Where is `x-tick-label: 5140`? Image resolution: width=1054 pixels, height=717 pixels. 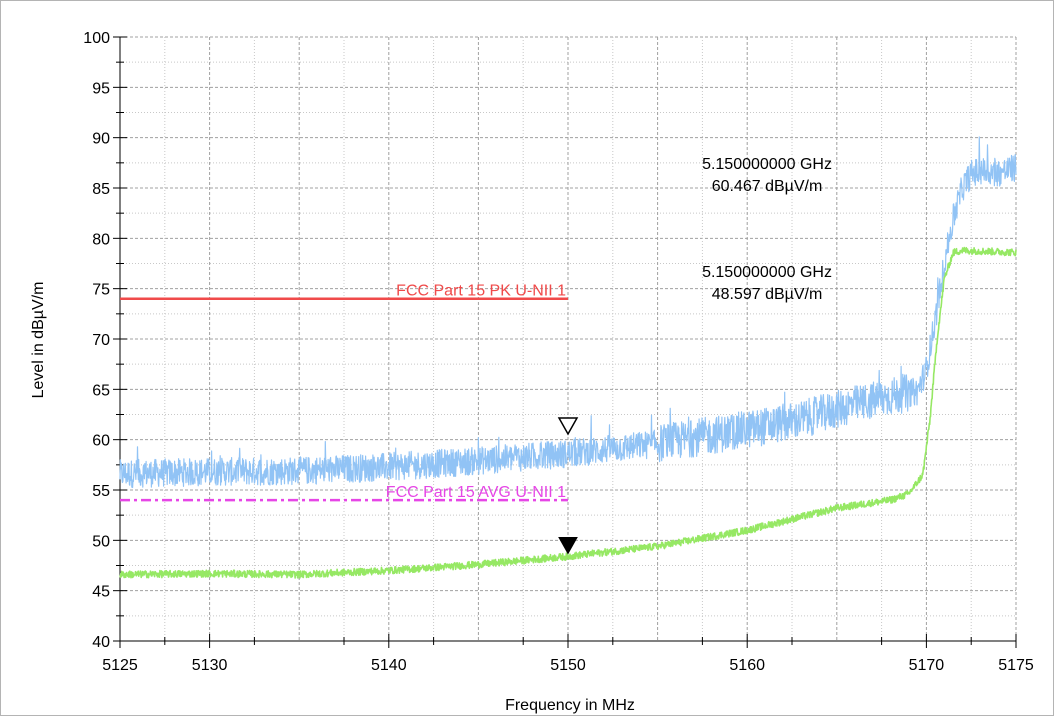 x-tick-label: 5140 is located at coordinates (389, 665).